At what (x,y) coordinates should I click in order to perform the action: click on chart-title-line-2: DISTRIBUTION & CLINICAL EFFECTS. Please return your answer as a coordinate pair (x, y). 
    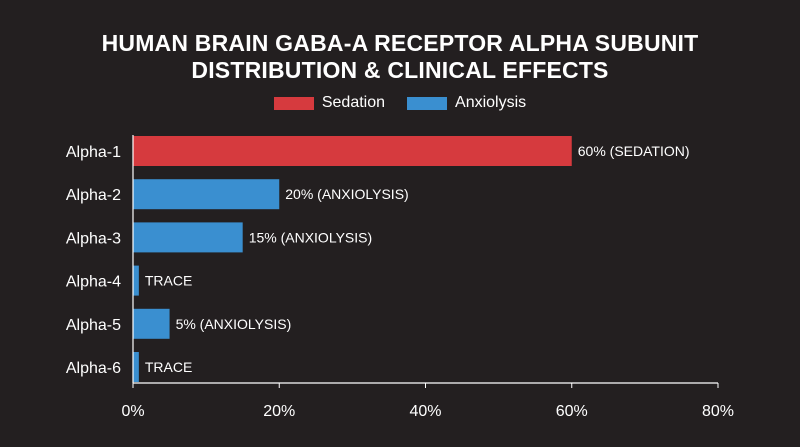
    Looking at the image, I should click on (400, 70).